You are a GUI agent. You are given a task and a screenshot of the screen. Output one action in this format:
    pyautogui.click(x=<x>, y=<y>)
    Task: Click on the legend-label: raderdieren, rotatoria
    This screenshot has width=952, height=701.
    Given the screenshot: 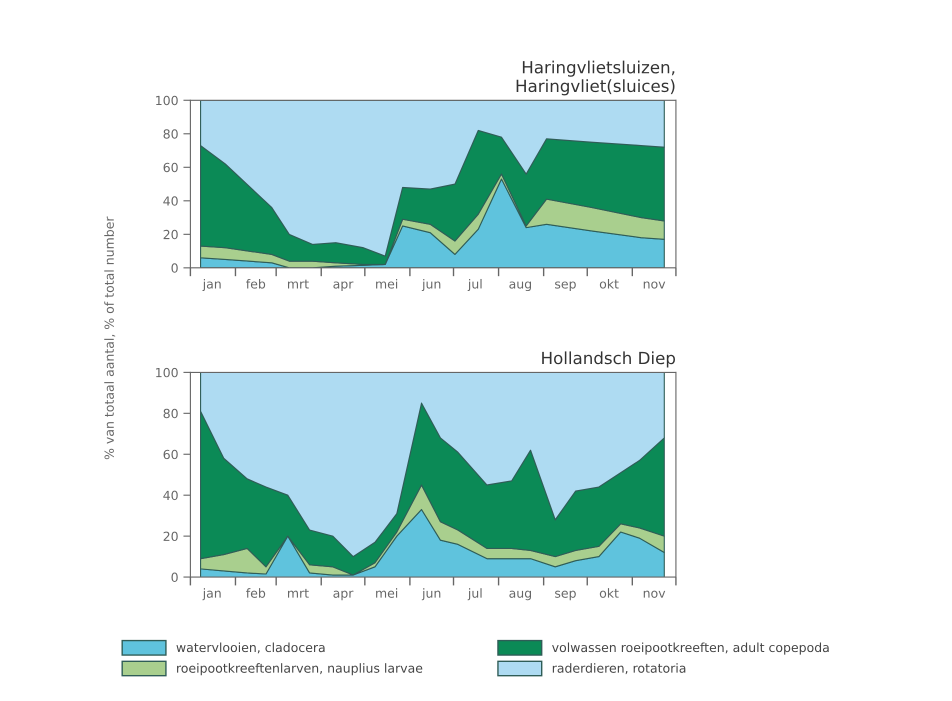 What is the action you would take?
    pyautogui.click(x=619, y=668)
    